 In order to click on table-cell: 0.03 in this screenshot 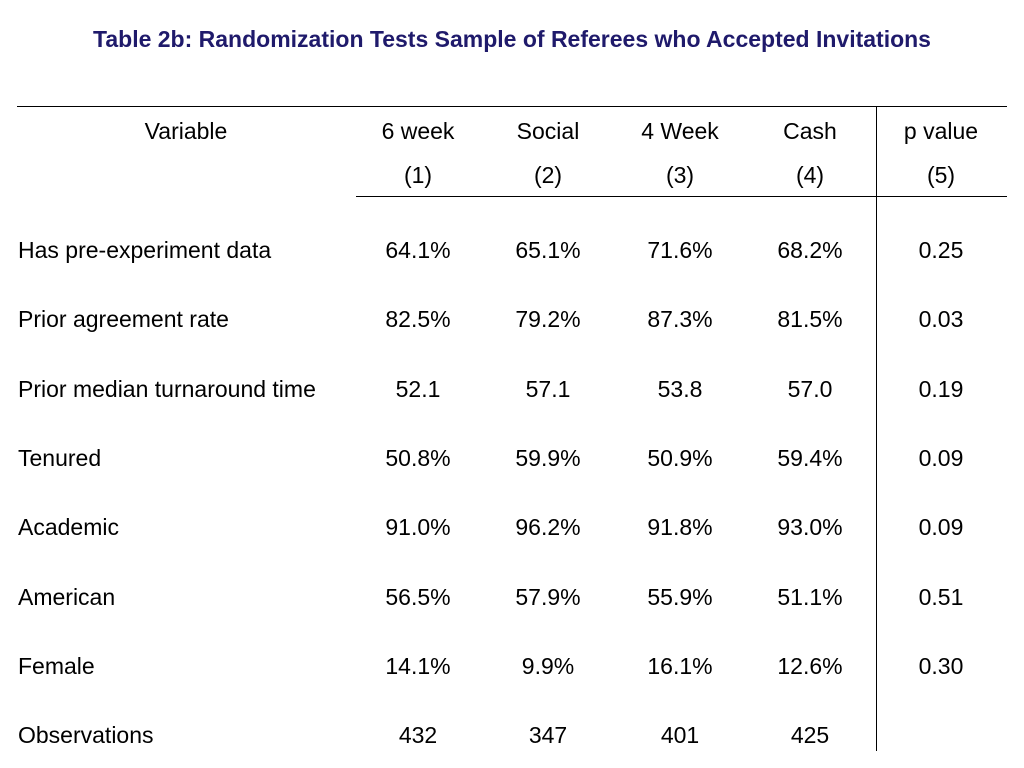, I will do `click(941, 319)`.